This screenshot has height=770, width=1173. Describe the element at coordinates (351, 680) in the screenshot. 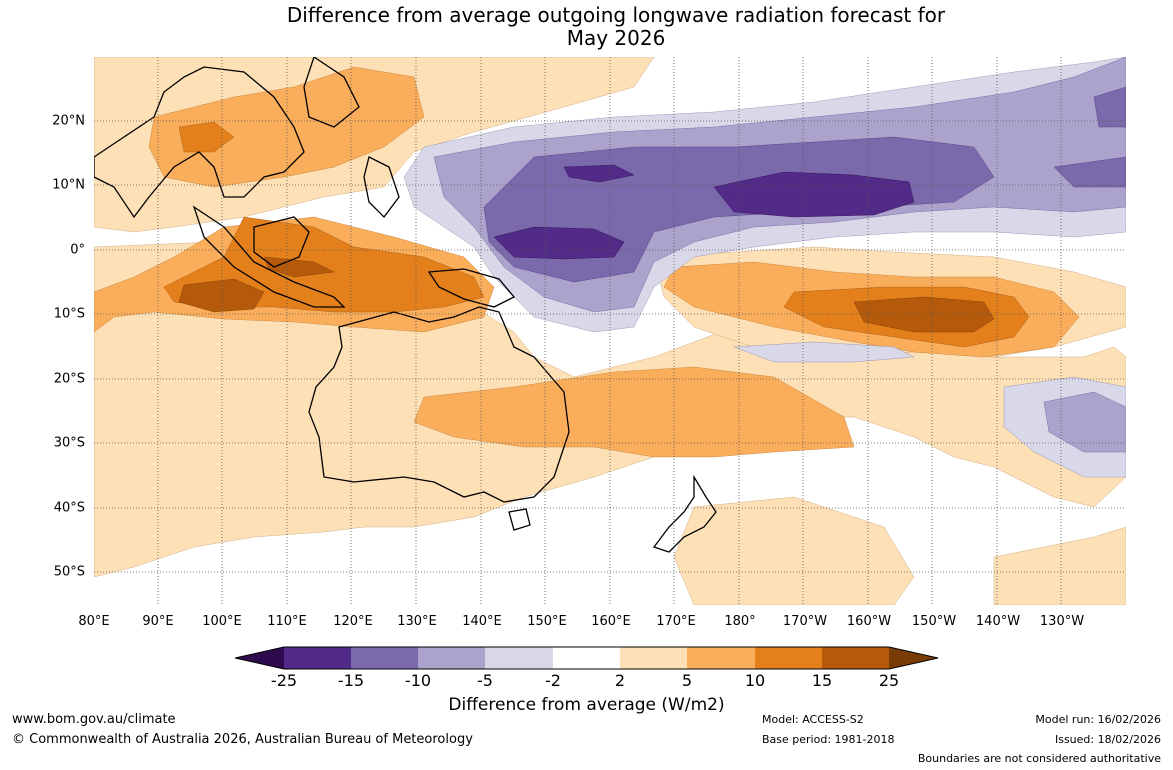

I see `colorbar-tick-minus15: -15` at that location.